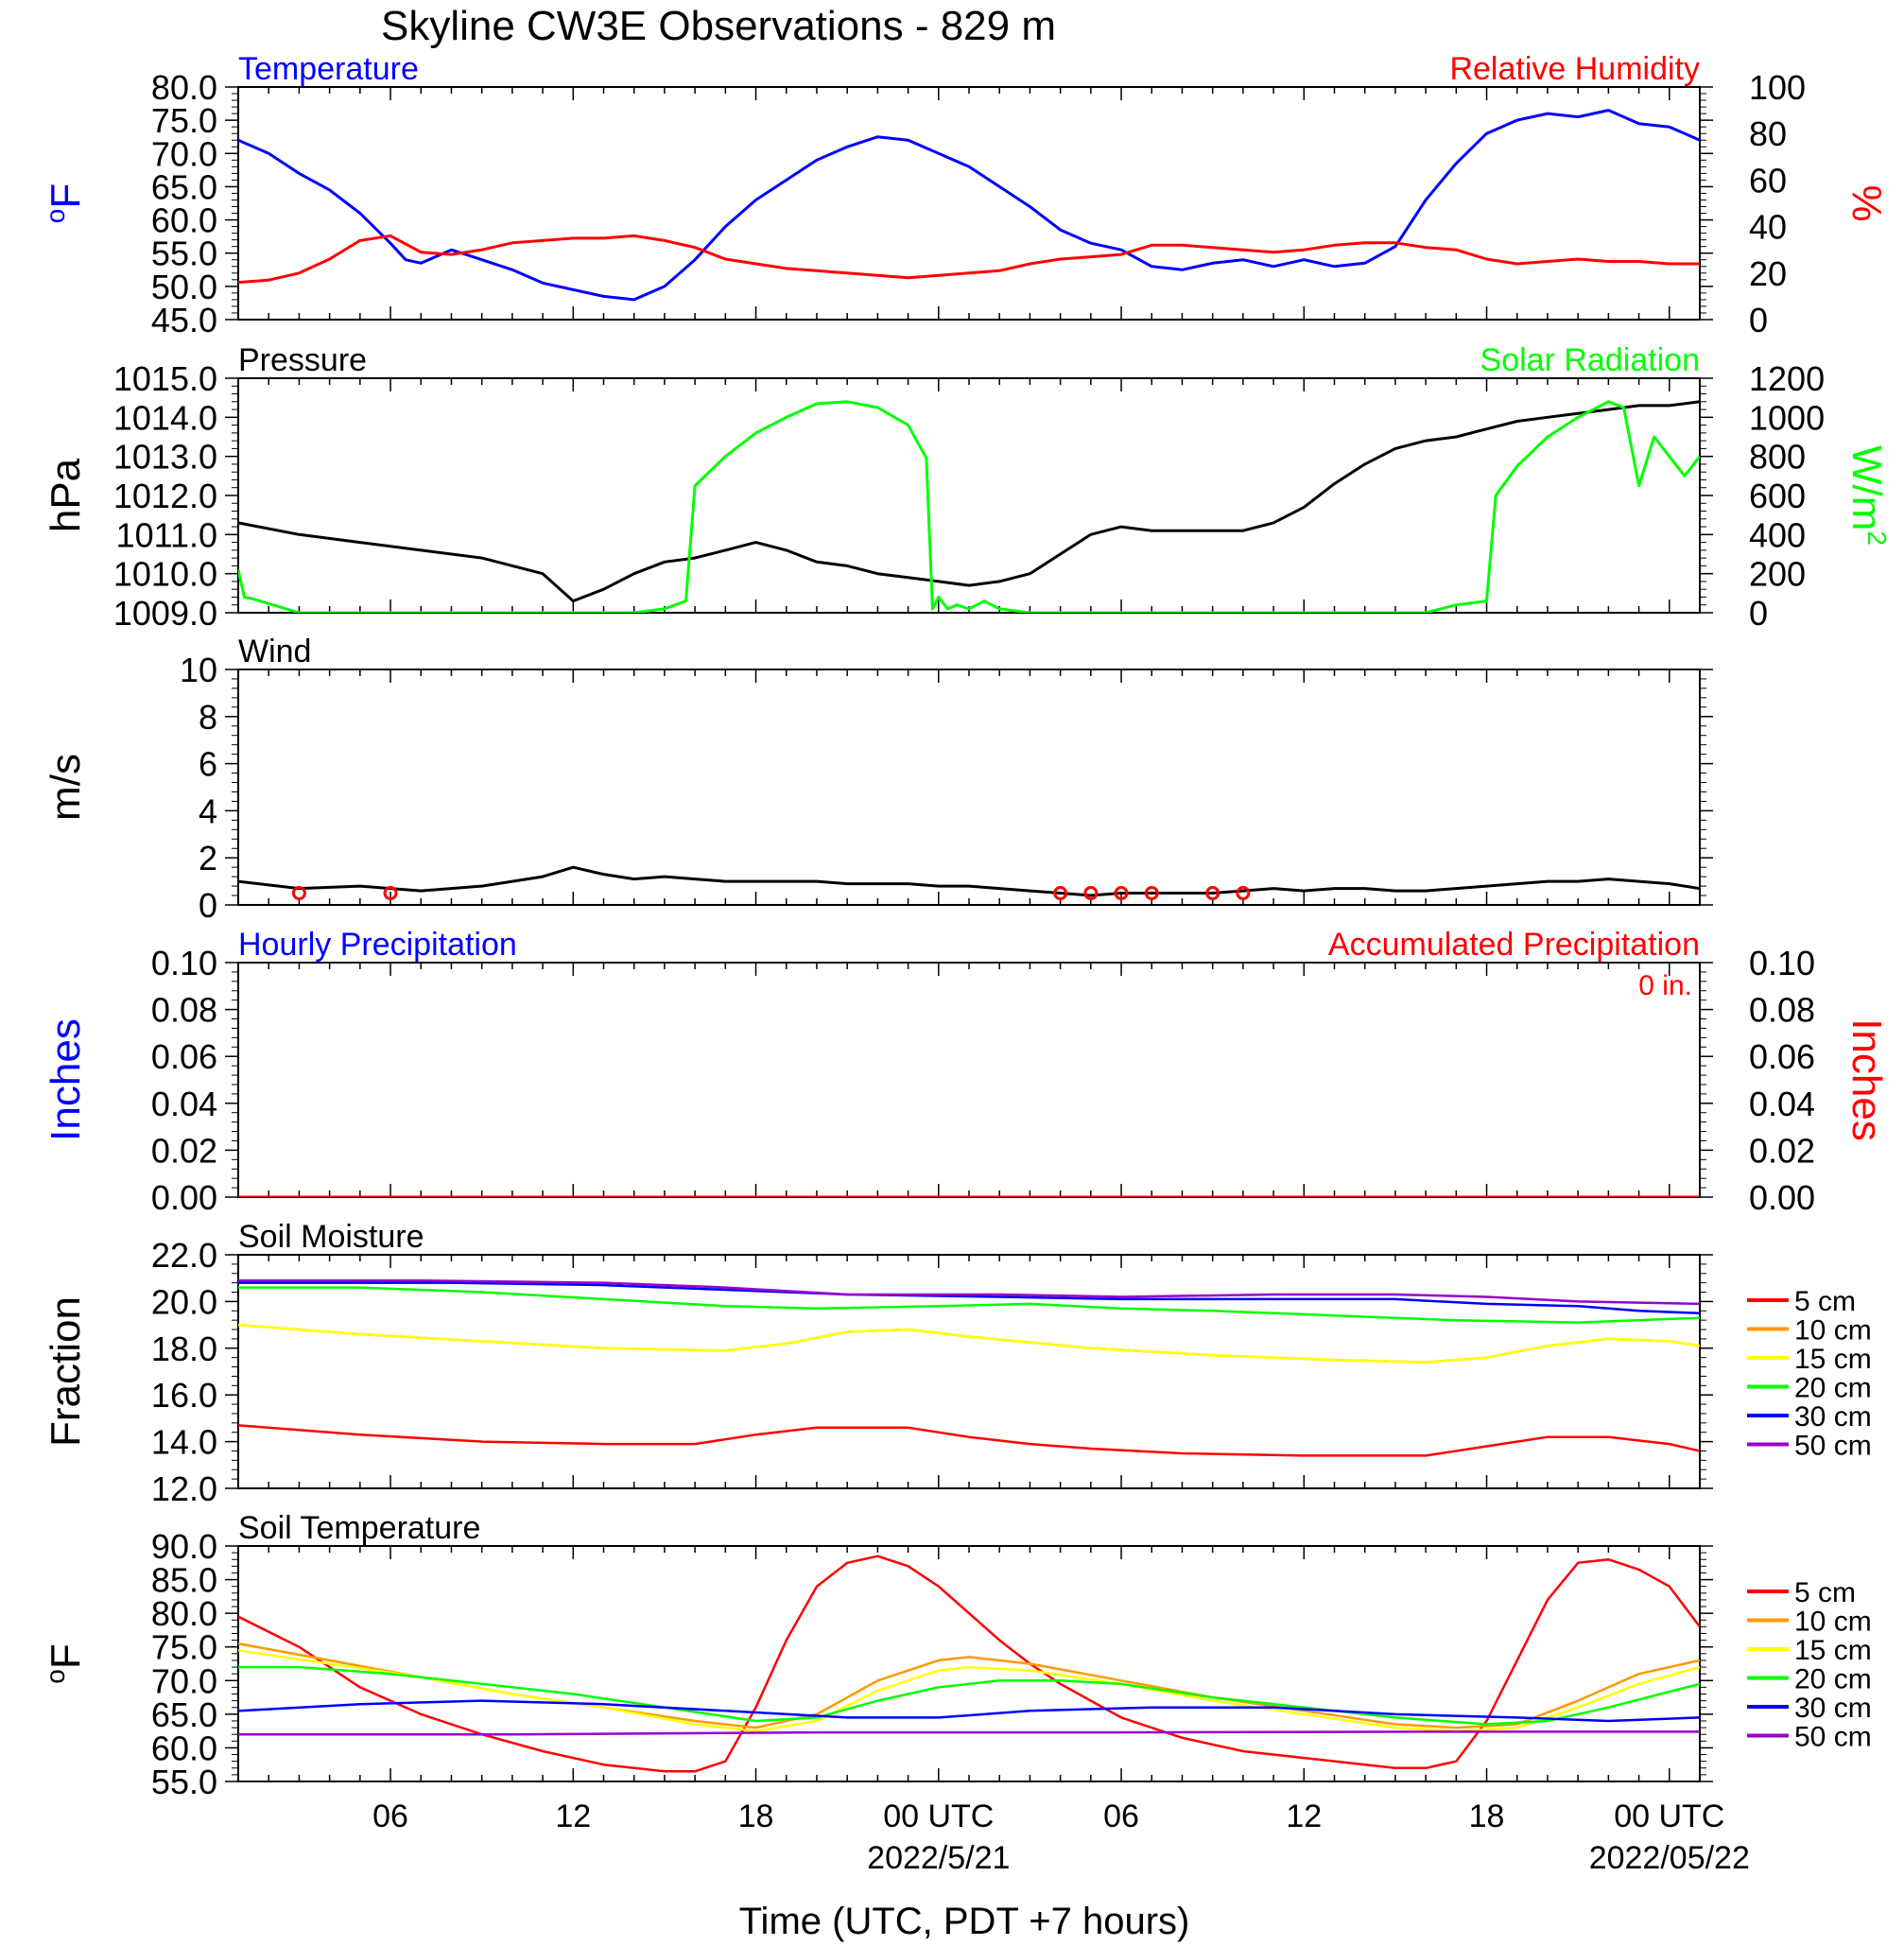  I want to click on y-axis-label-right: %, so click(1866, 203).